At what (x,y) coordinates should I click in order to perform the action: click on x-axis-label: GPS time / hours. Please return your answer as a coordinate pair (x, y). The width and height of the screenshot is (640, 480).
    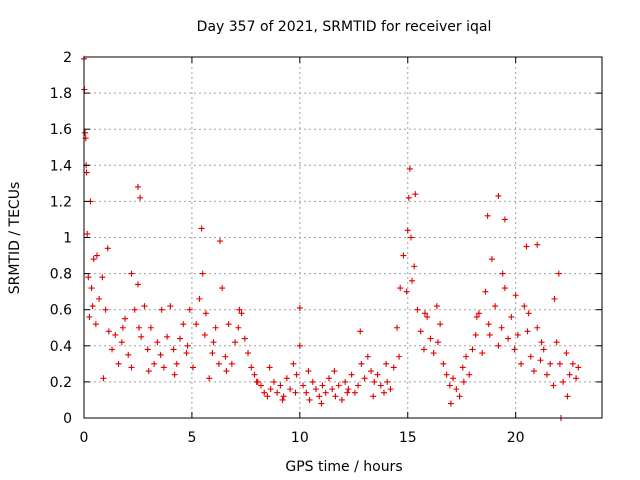
    Looking at the image, I should click on (343, 467).